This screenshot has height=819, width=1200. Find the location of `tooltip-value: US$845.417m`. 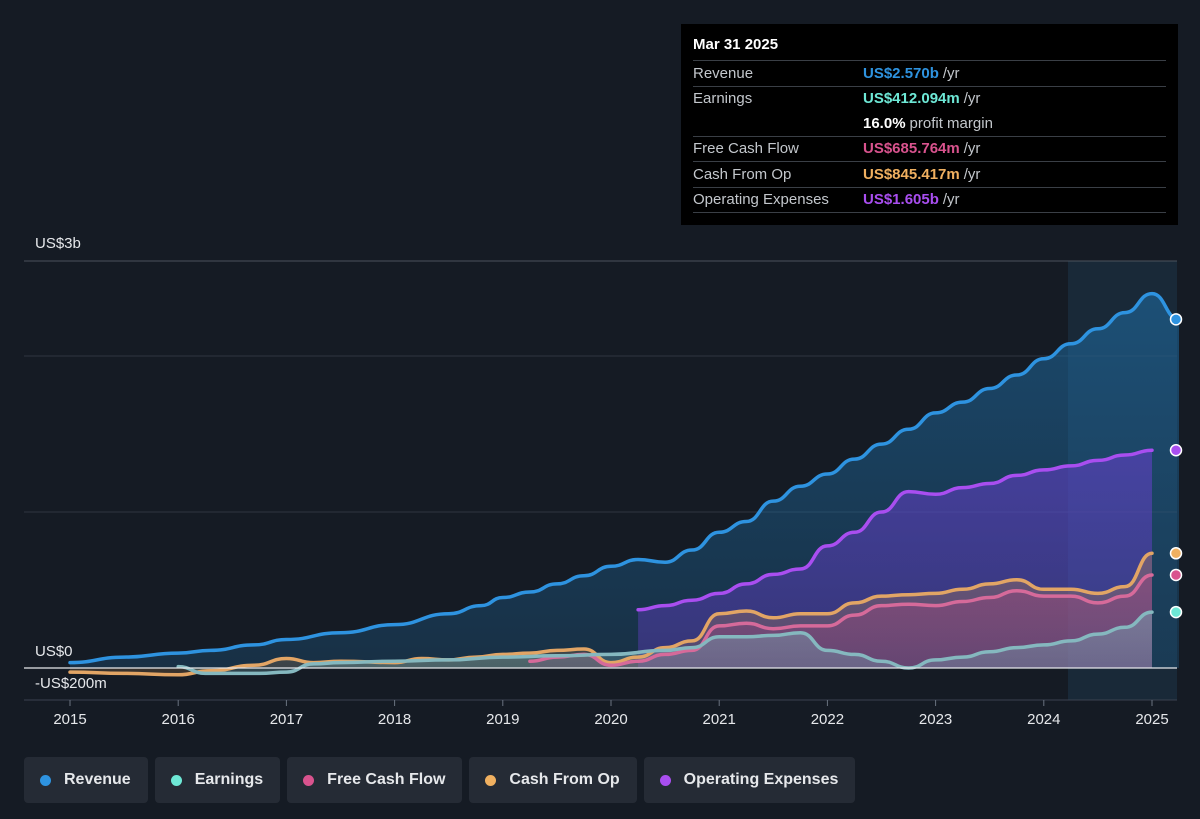

tooltip-value: US$845.417m is located at coordinates (911, 174).